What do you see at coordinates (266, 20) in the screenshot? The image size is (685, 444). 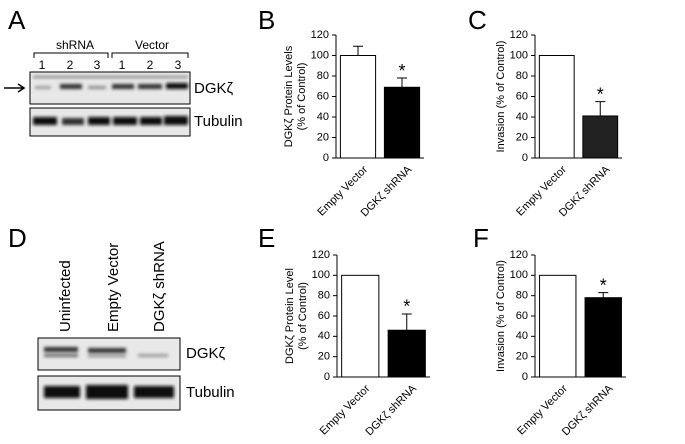 I see `panel-label: B` at bounding box center [266, 20].